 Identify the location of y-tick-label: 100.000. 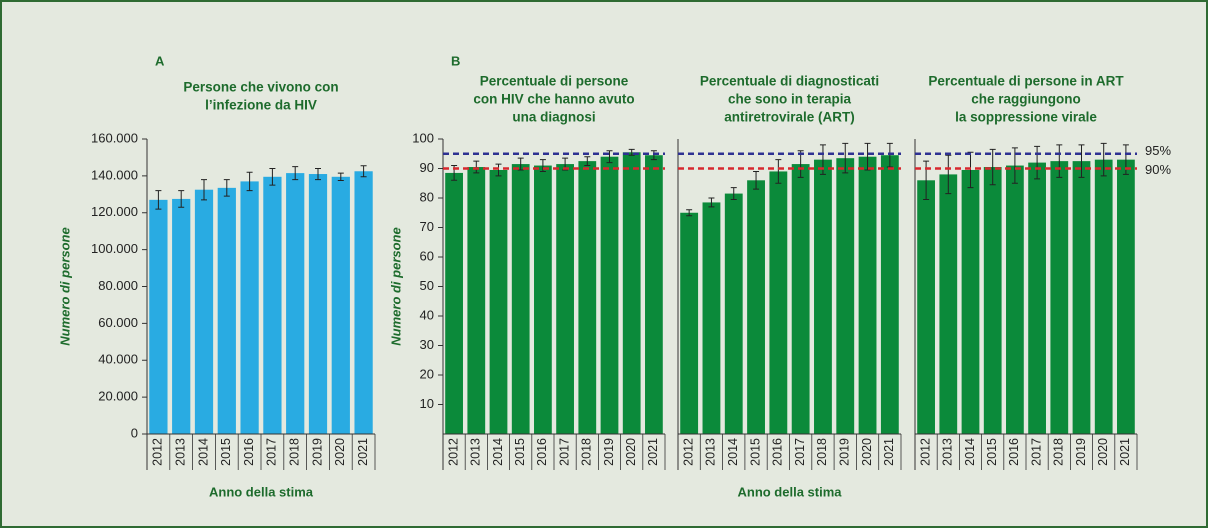
(114, 248).